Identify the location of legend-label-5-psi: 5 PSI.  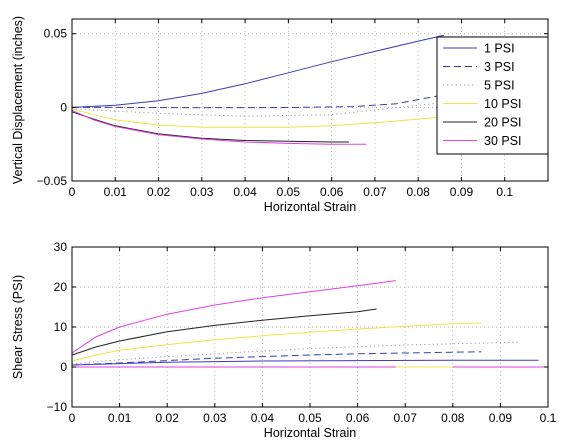
(499, 86).